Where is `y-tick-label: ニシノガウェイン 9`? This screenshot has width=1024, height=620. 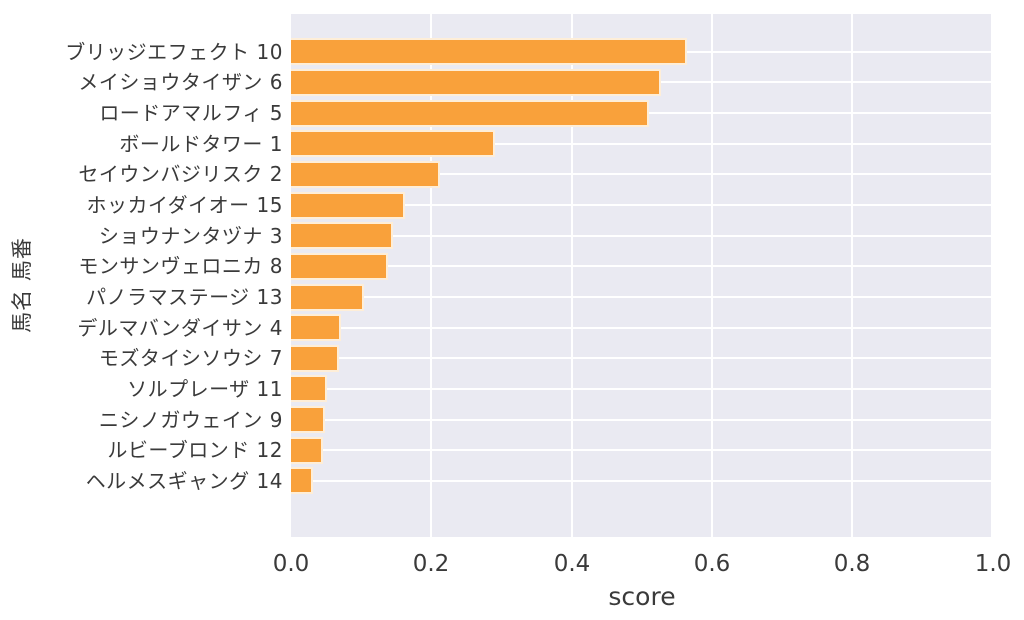
y-tick-label: ニシノガウェイン 9 is located at coordinates (190, 420).